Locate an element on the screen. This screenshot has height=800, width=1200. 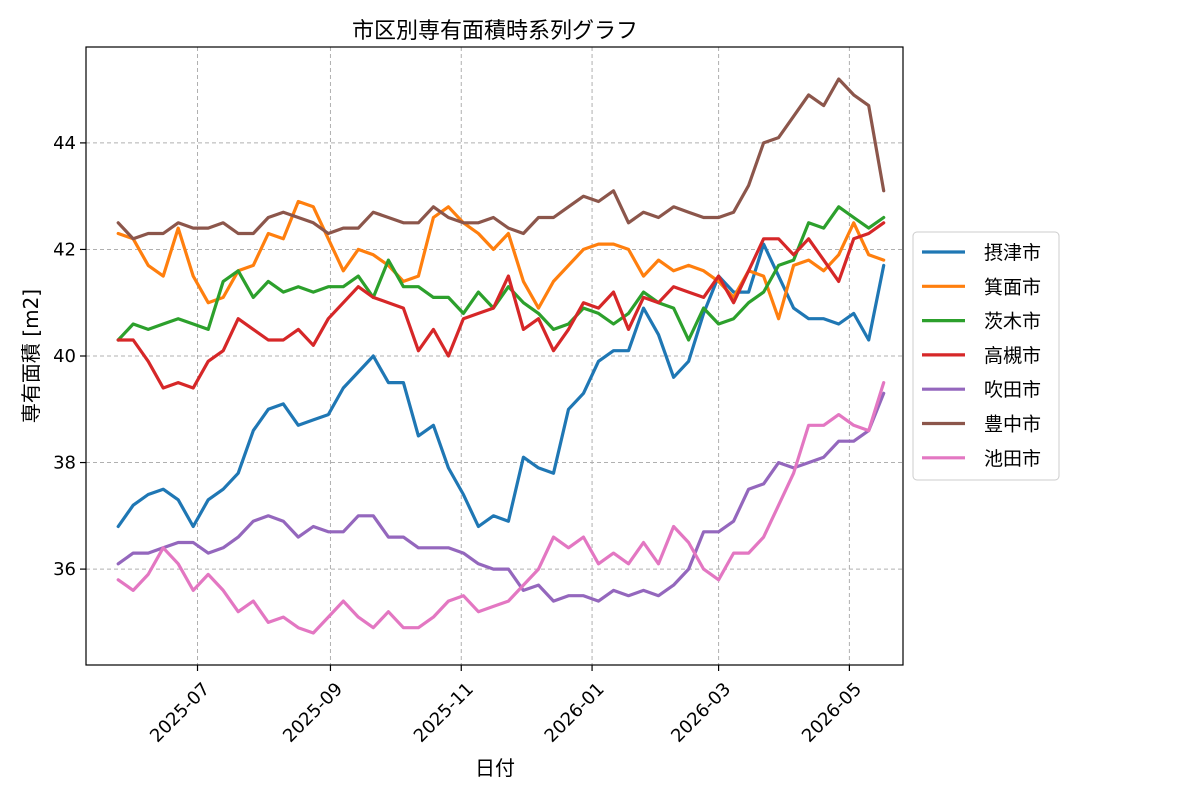
y-axis-ticks: 36 38 40 42 44 is located at coordinates (69, 356).